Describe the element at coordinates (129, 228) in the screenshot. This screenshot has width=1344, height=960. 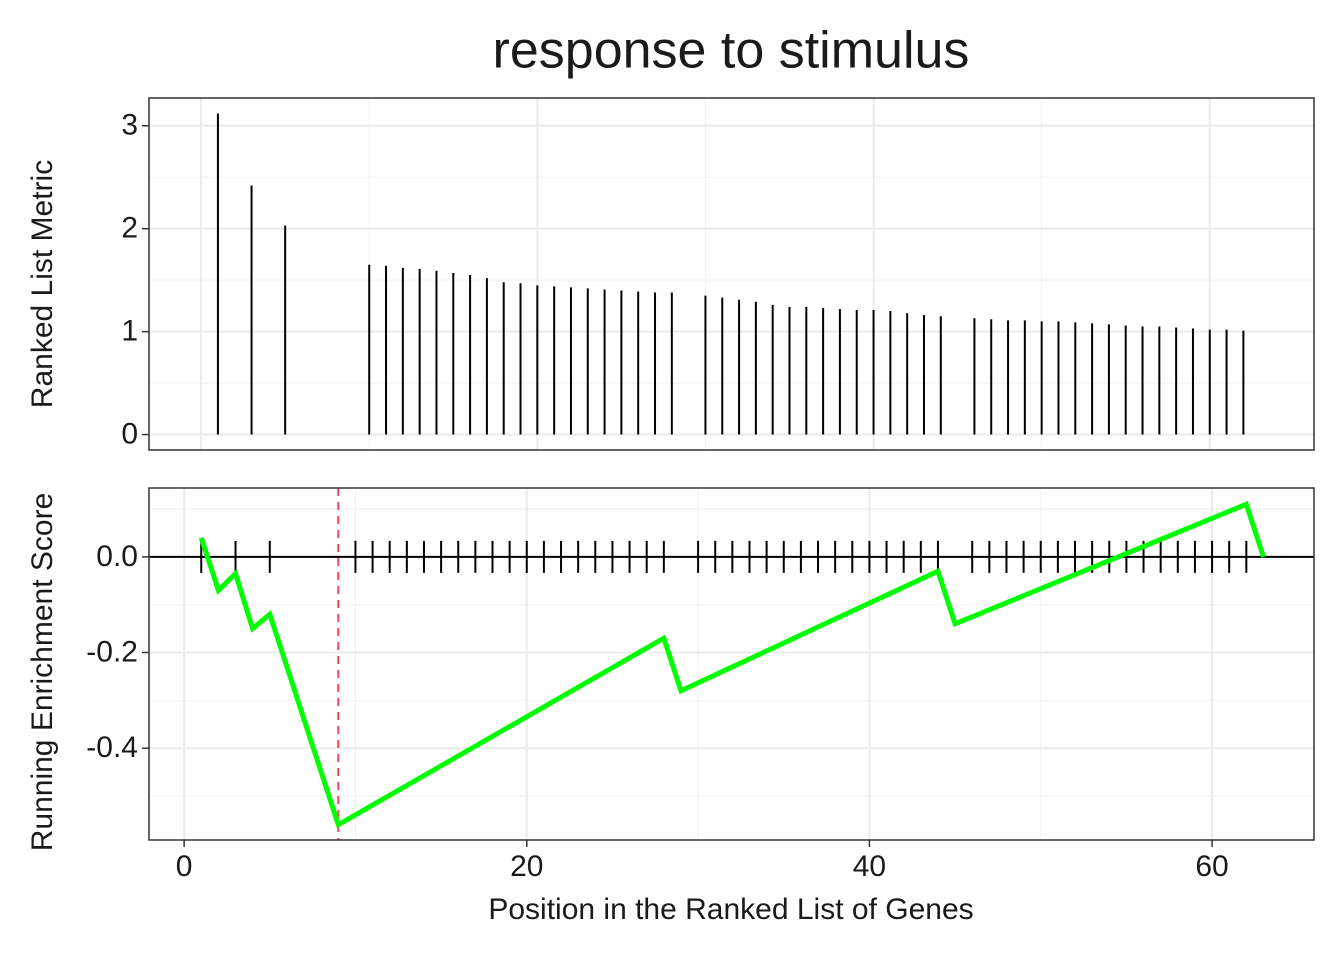
I see `y-tick-label: 2` at that location.